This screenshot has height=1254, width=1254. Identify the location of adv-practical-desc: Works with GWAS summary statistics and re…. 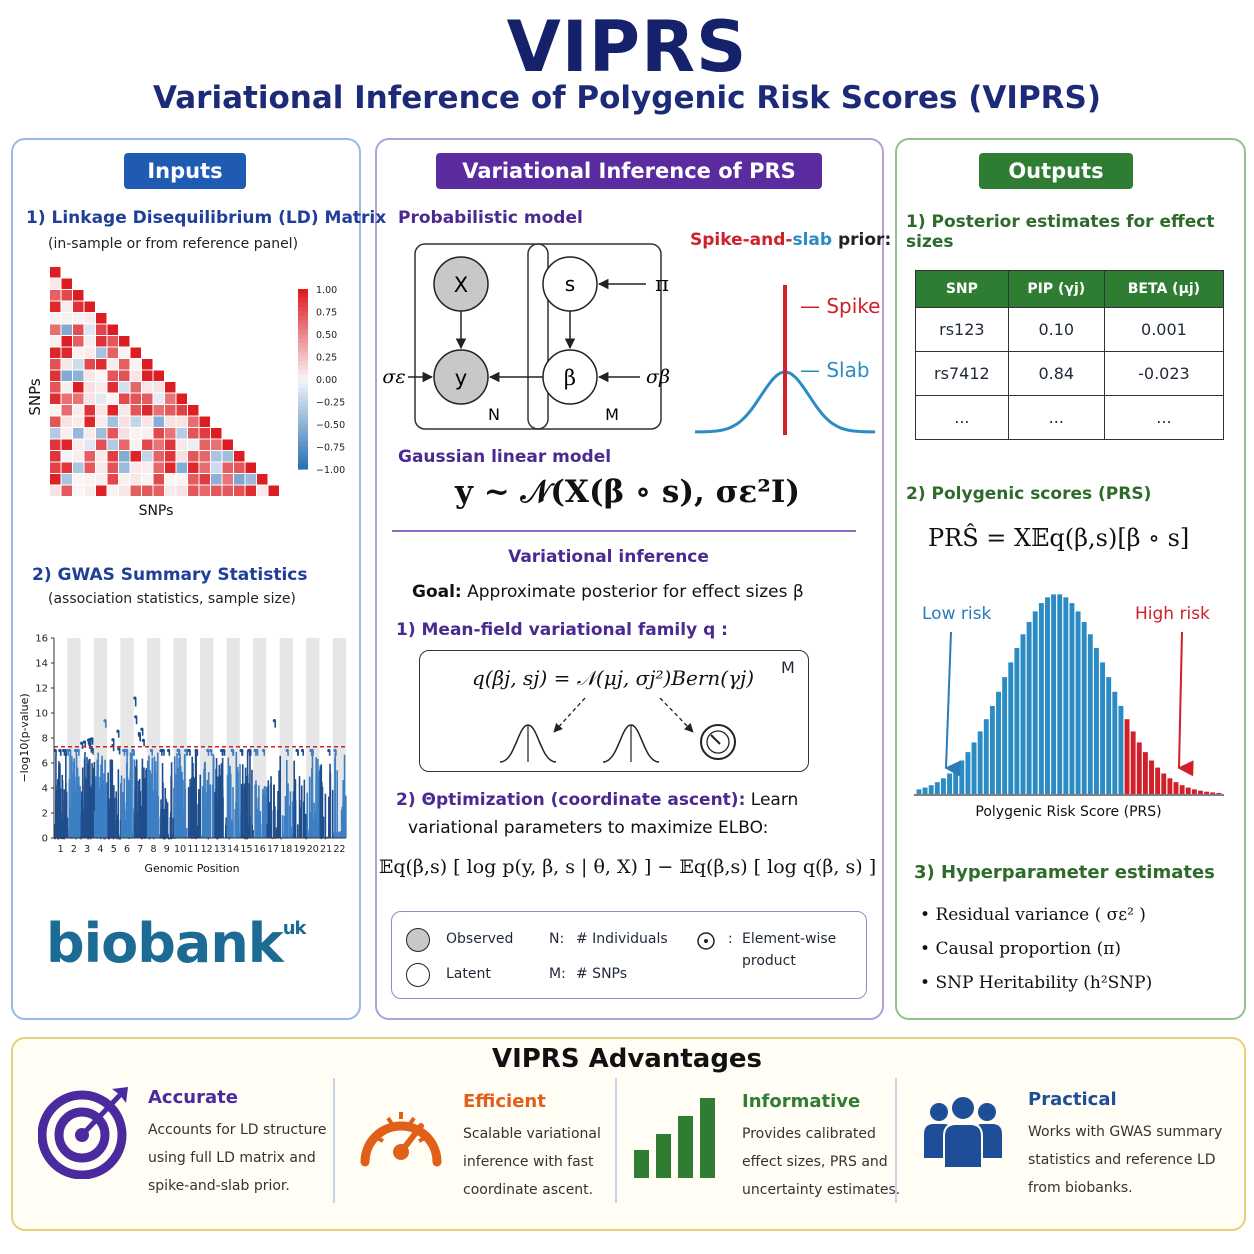
(1125, 1160).